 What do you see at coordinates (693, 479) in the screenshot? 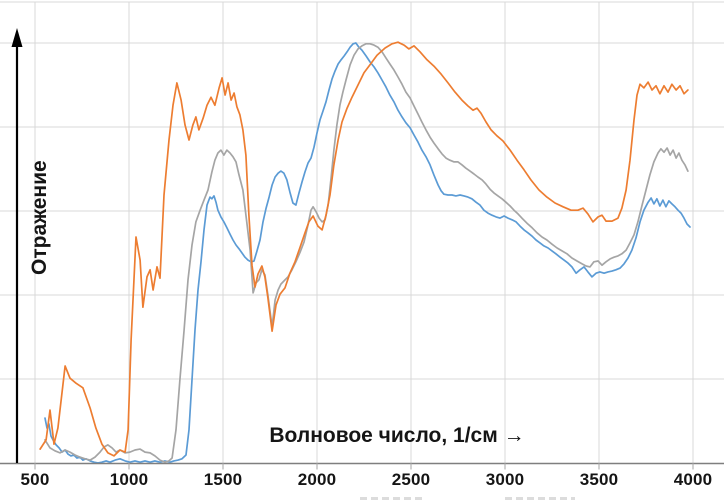
I see `x-tick-label-4000: 4000` at bounding box center [693, 479].